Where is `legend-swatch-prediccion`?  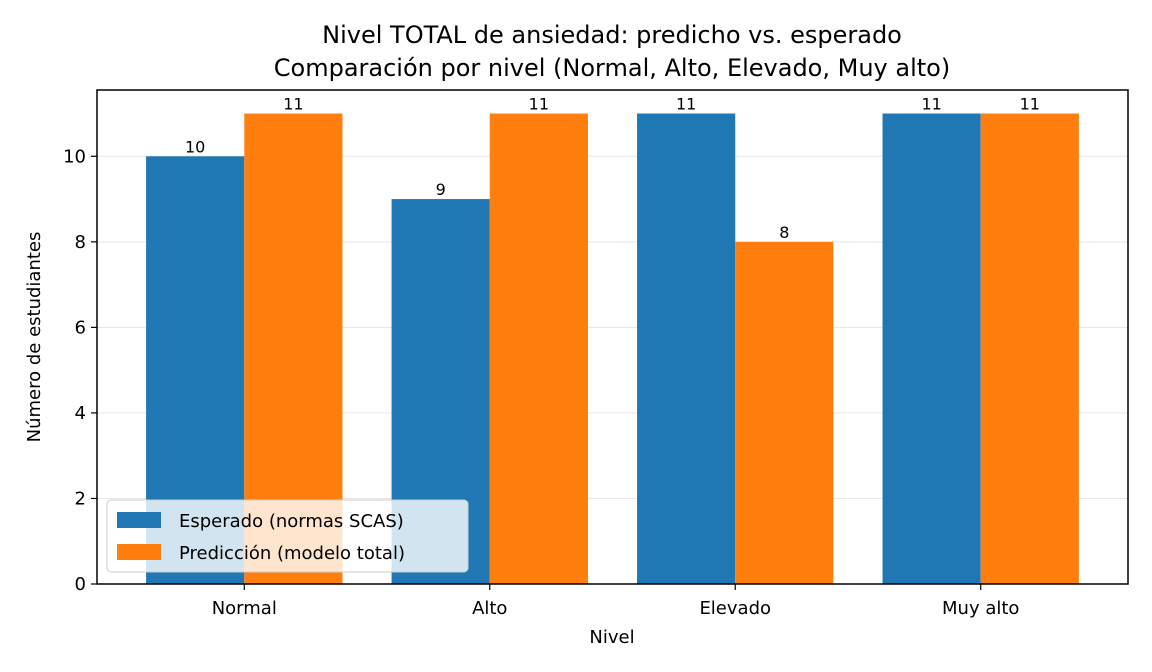 legend-swatch-prediccion is located at coordinates (139, 552).